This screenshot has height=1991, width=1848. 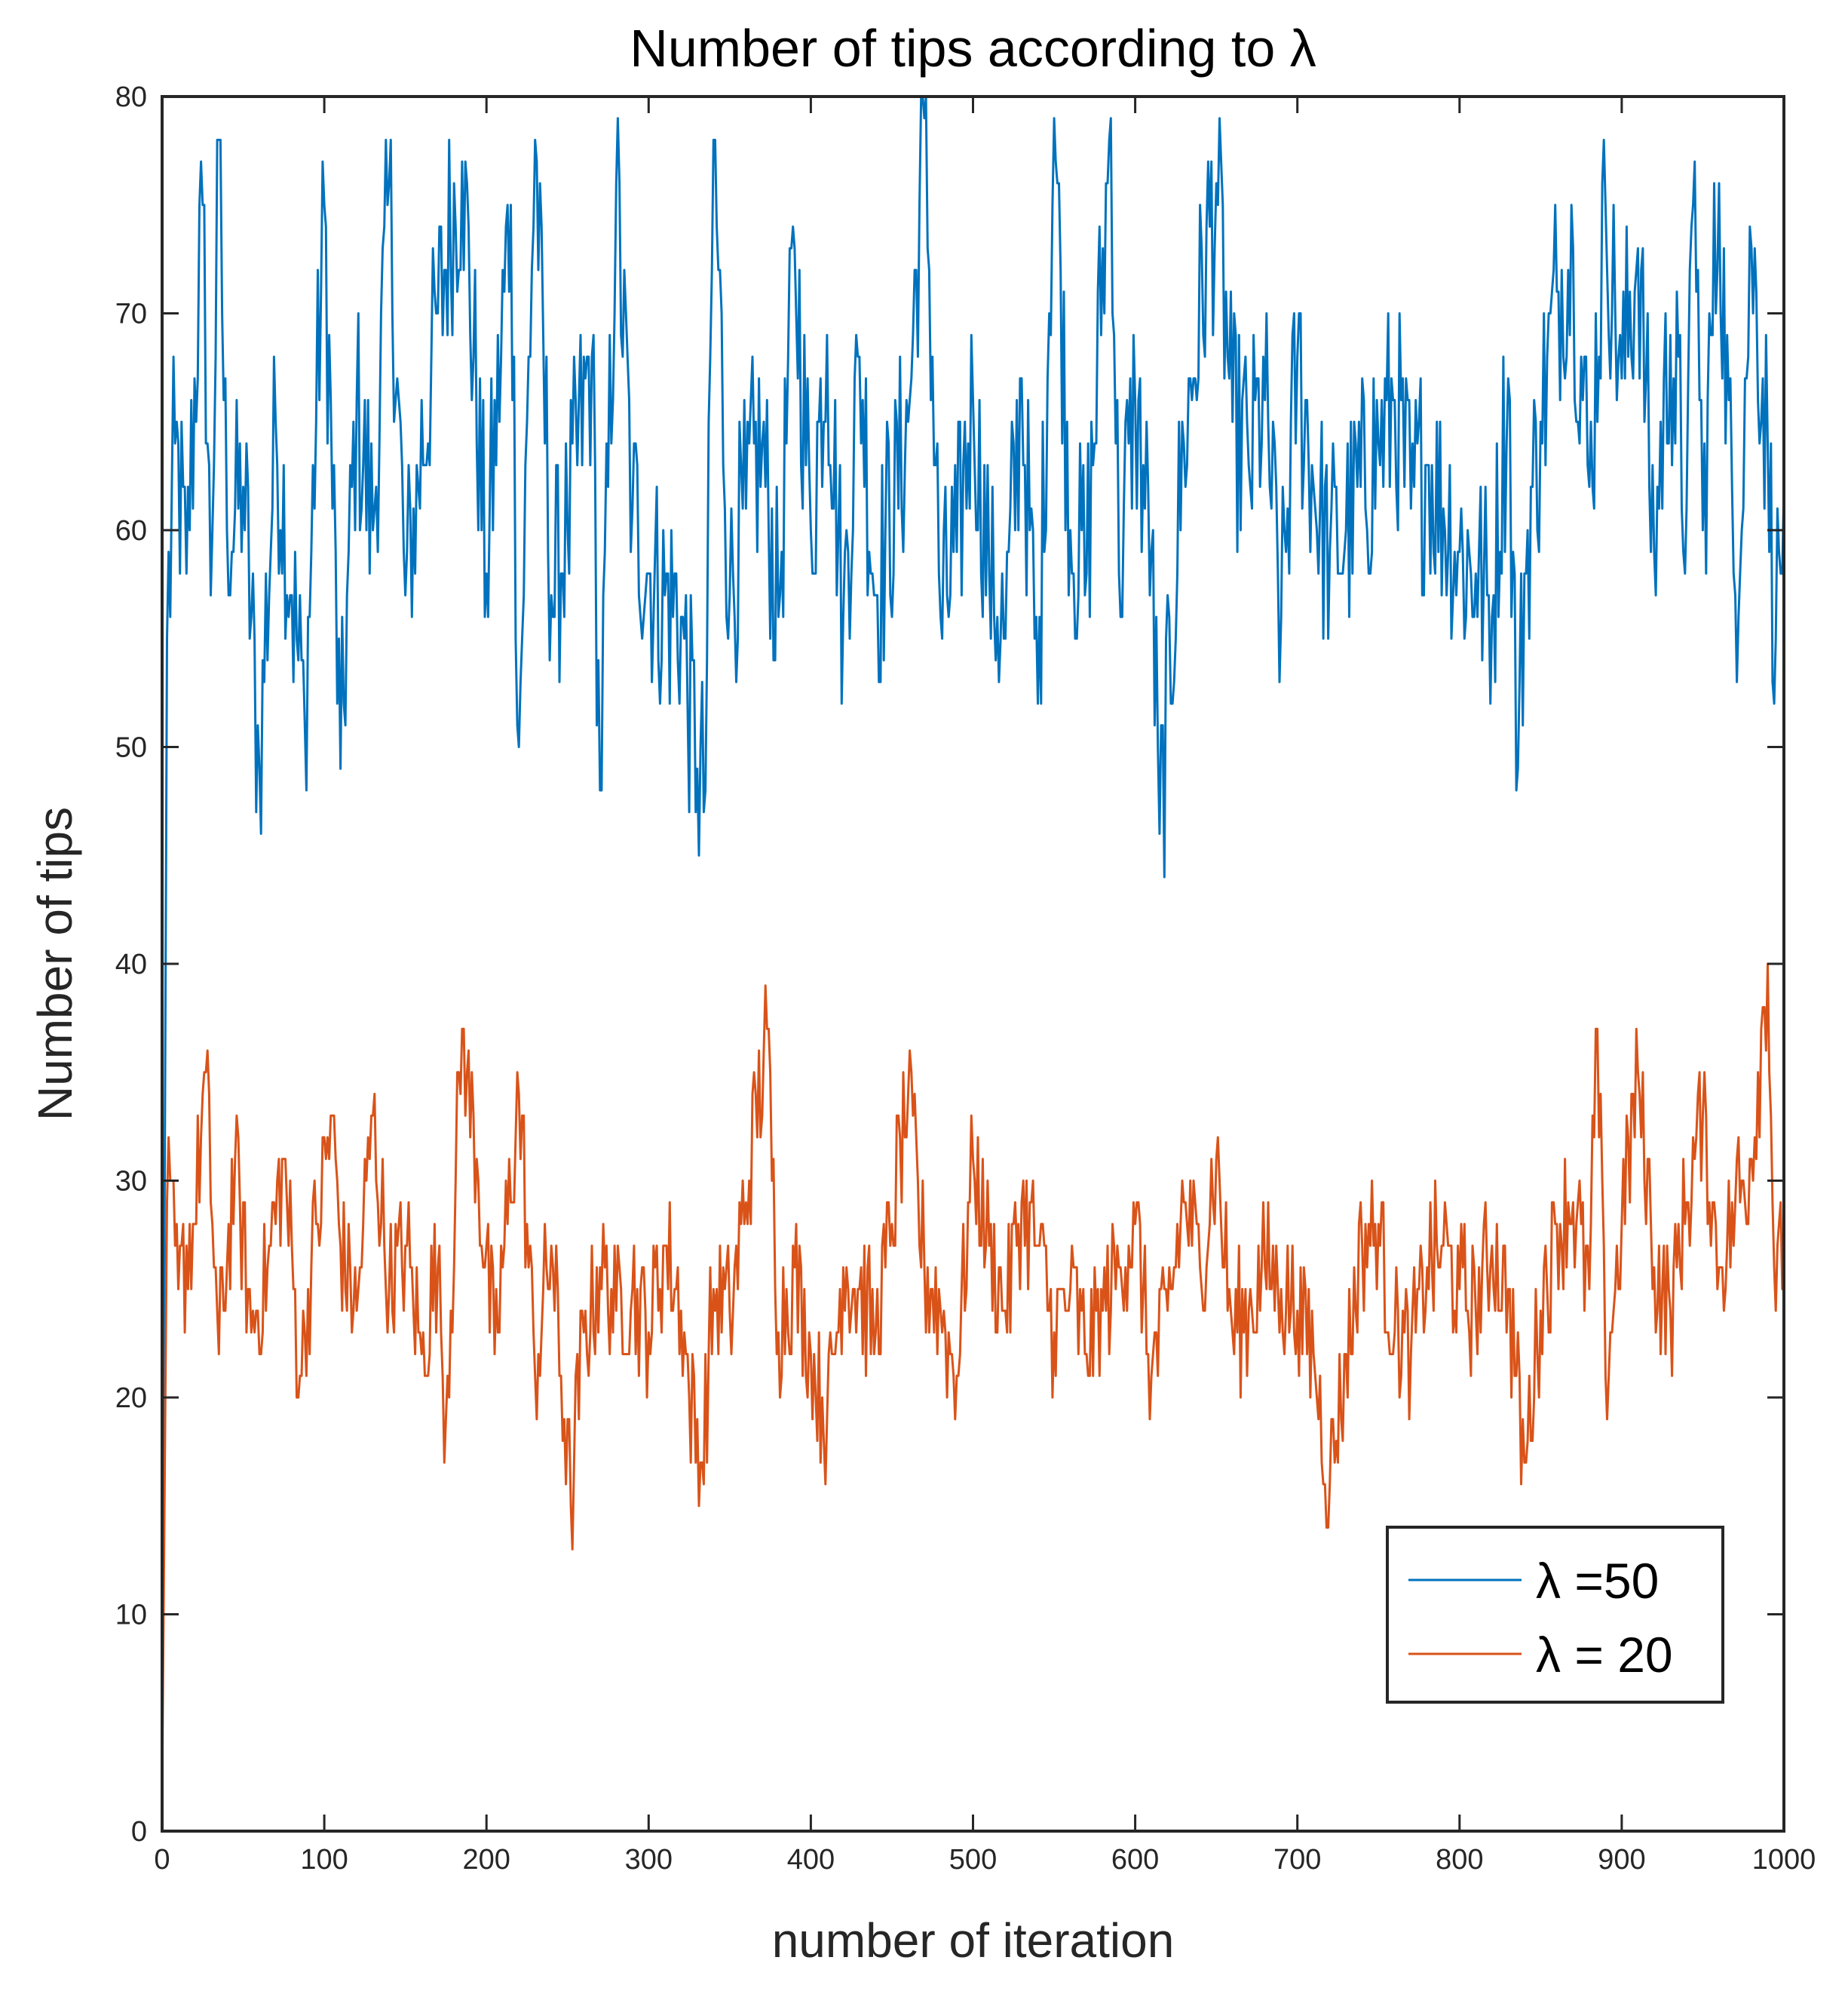 What do you see at coordinates (139, 1832) in the screenshot?
I see `y-tick-label: 0` at bounding box center [139, 1832].